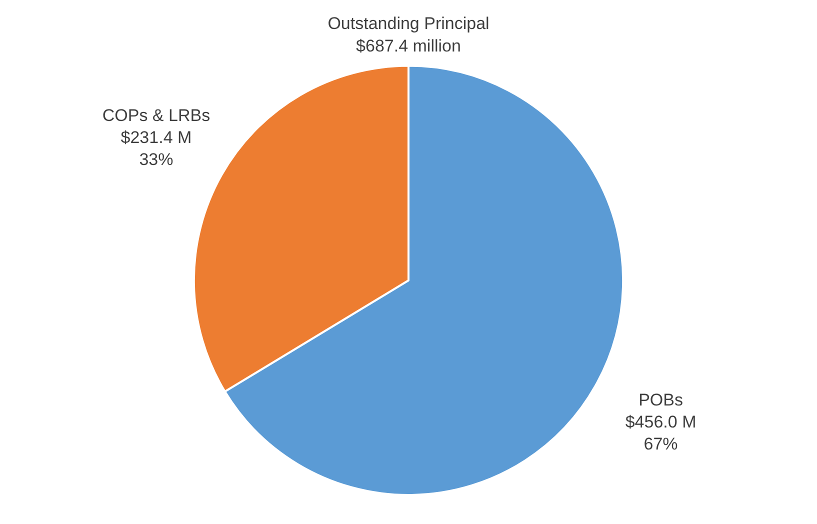 The width and height of the screenshot is (817, 524). What do you see at coordinates (660, 400) in the screenshot?
I see `slice-label: POBs` at bounding box center [660, 400].